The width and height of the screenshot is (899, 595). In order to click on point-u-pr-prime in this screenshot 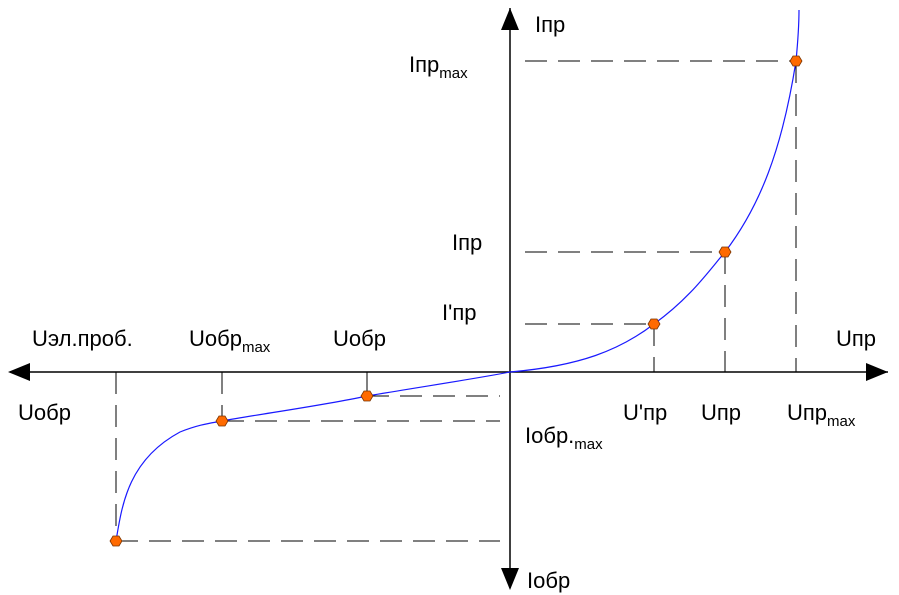, I will do `click(654, 324)`.